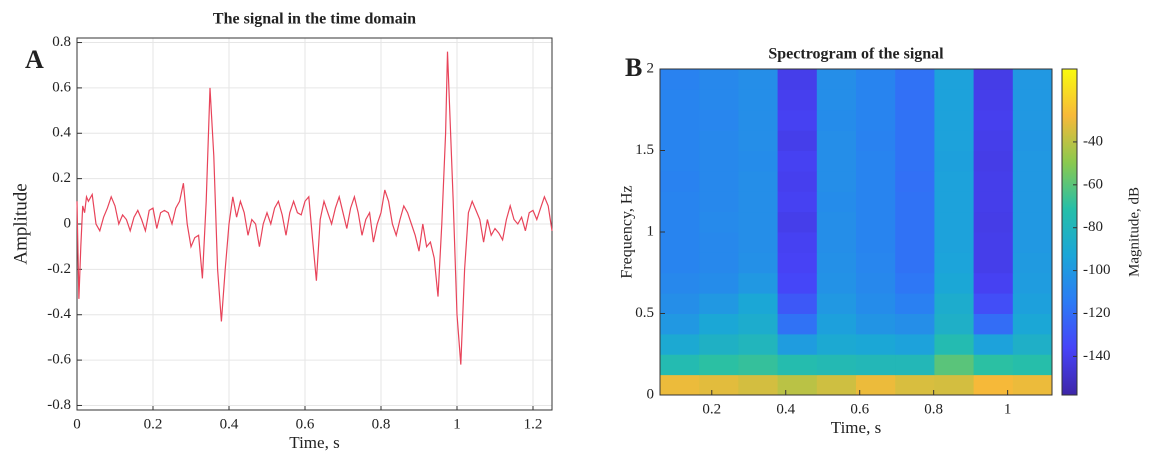 This screenshot has width=1149, height=471. I want to click on y-tick-label: -0.8, so click(59, 405).